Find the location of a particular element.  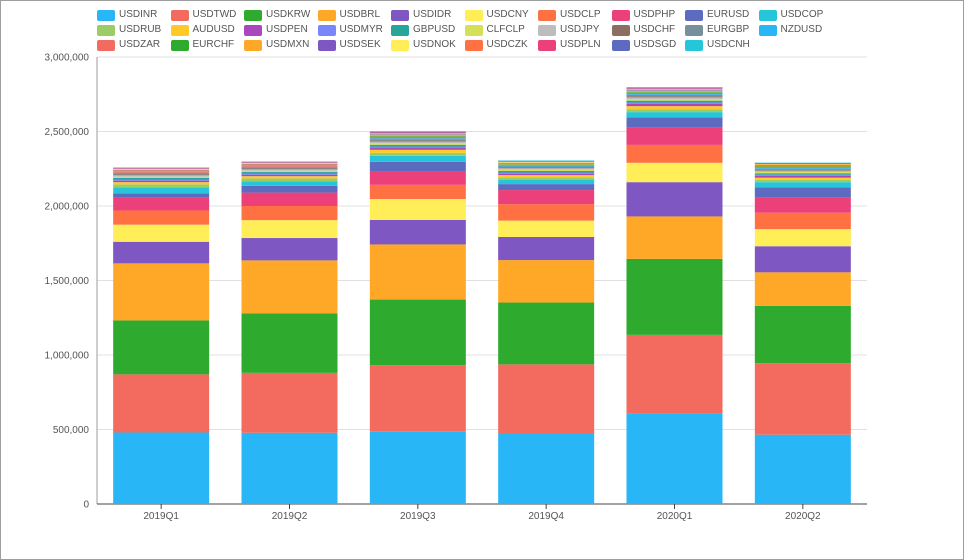

bar-segment-usdbrl is located at coordinates (417, 272).